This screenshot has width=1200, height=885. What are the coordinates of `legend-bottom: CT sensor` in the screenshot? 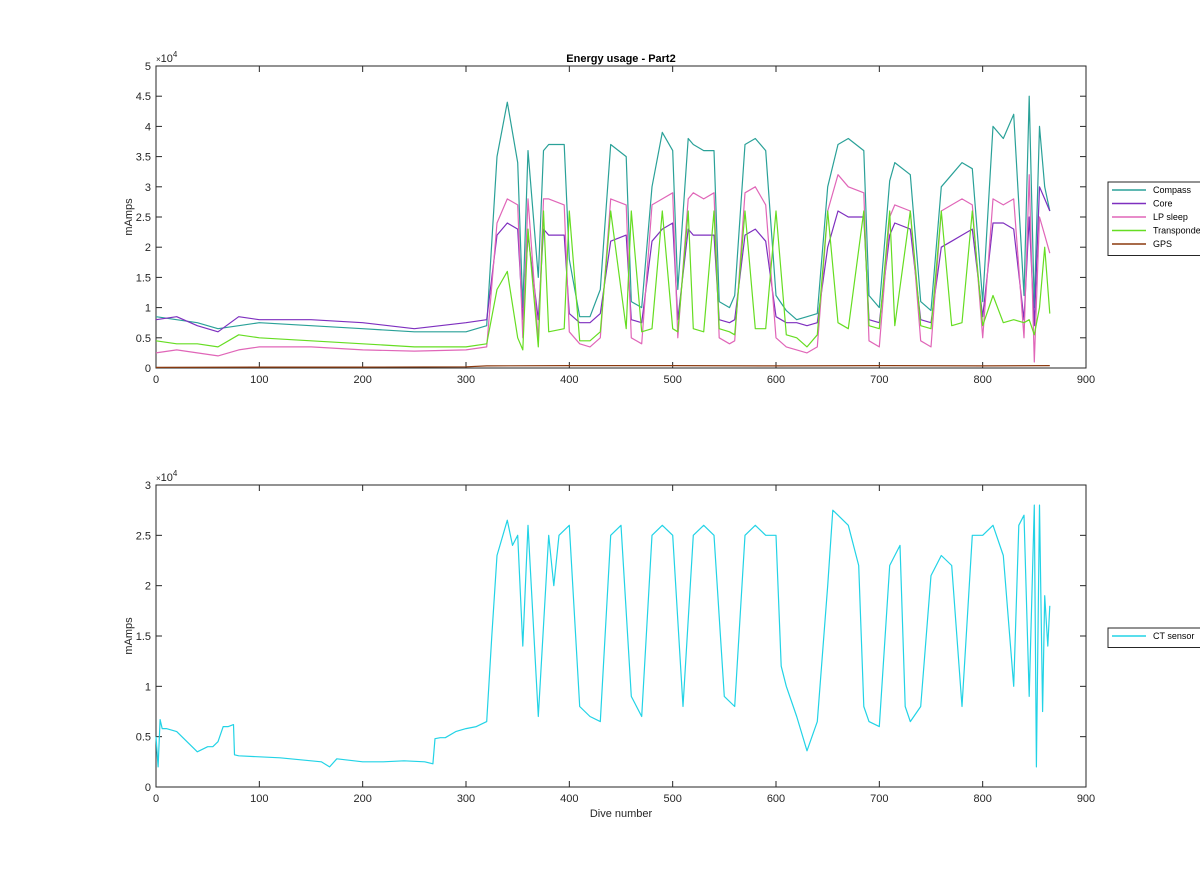 It's located at (1153, 637).